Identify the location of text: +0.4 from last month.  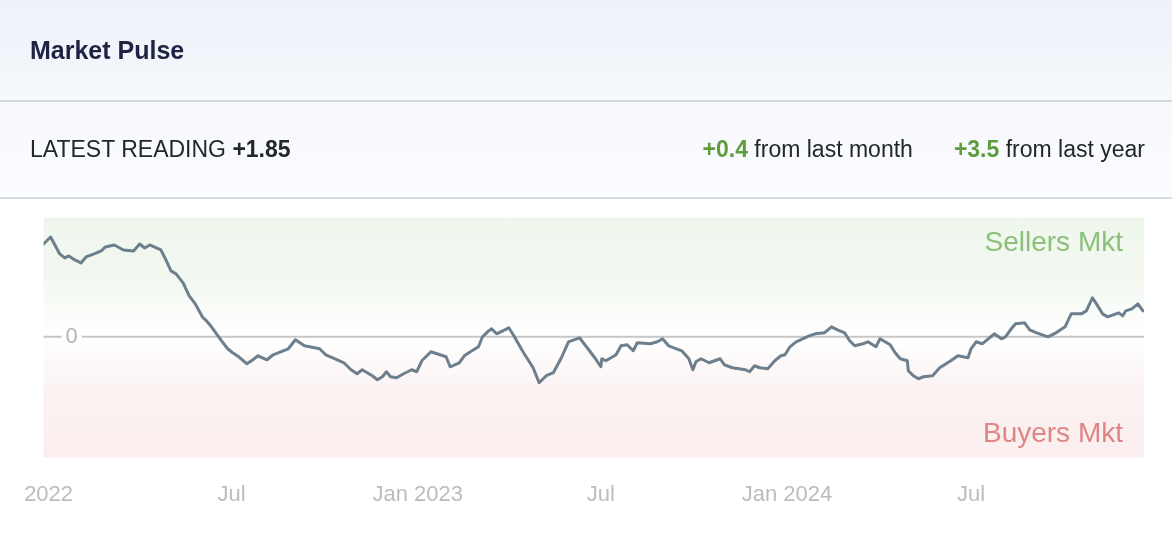
(807, 149).